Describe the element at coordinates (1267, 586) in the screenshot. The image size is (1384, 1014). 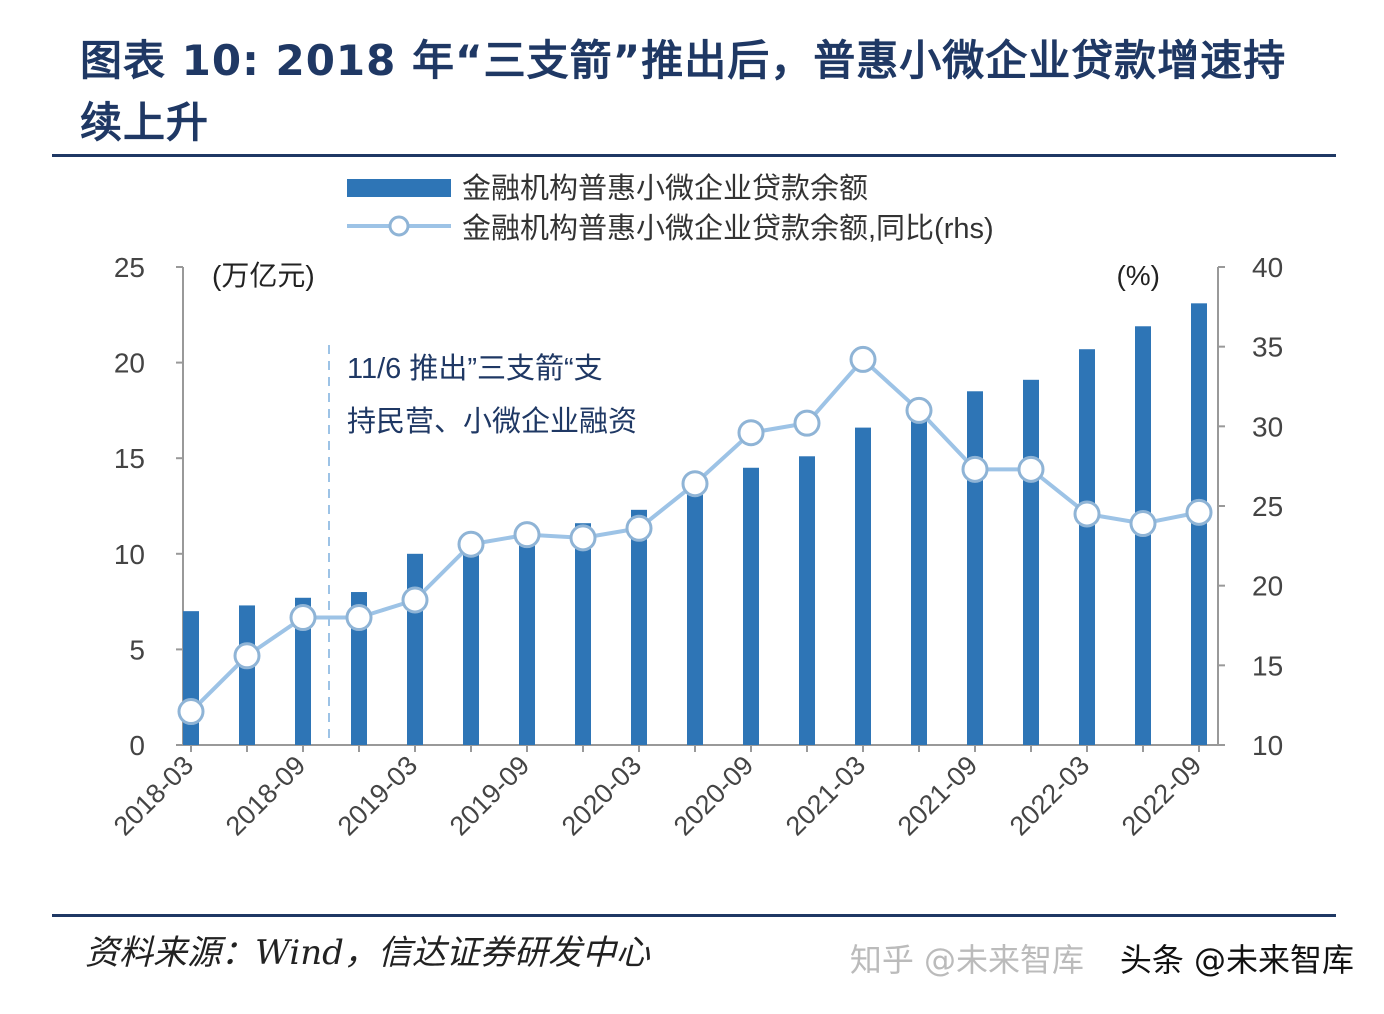
I see `right-tick-label: 20` at that location.